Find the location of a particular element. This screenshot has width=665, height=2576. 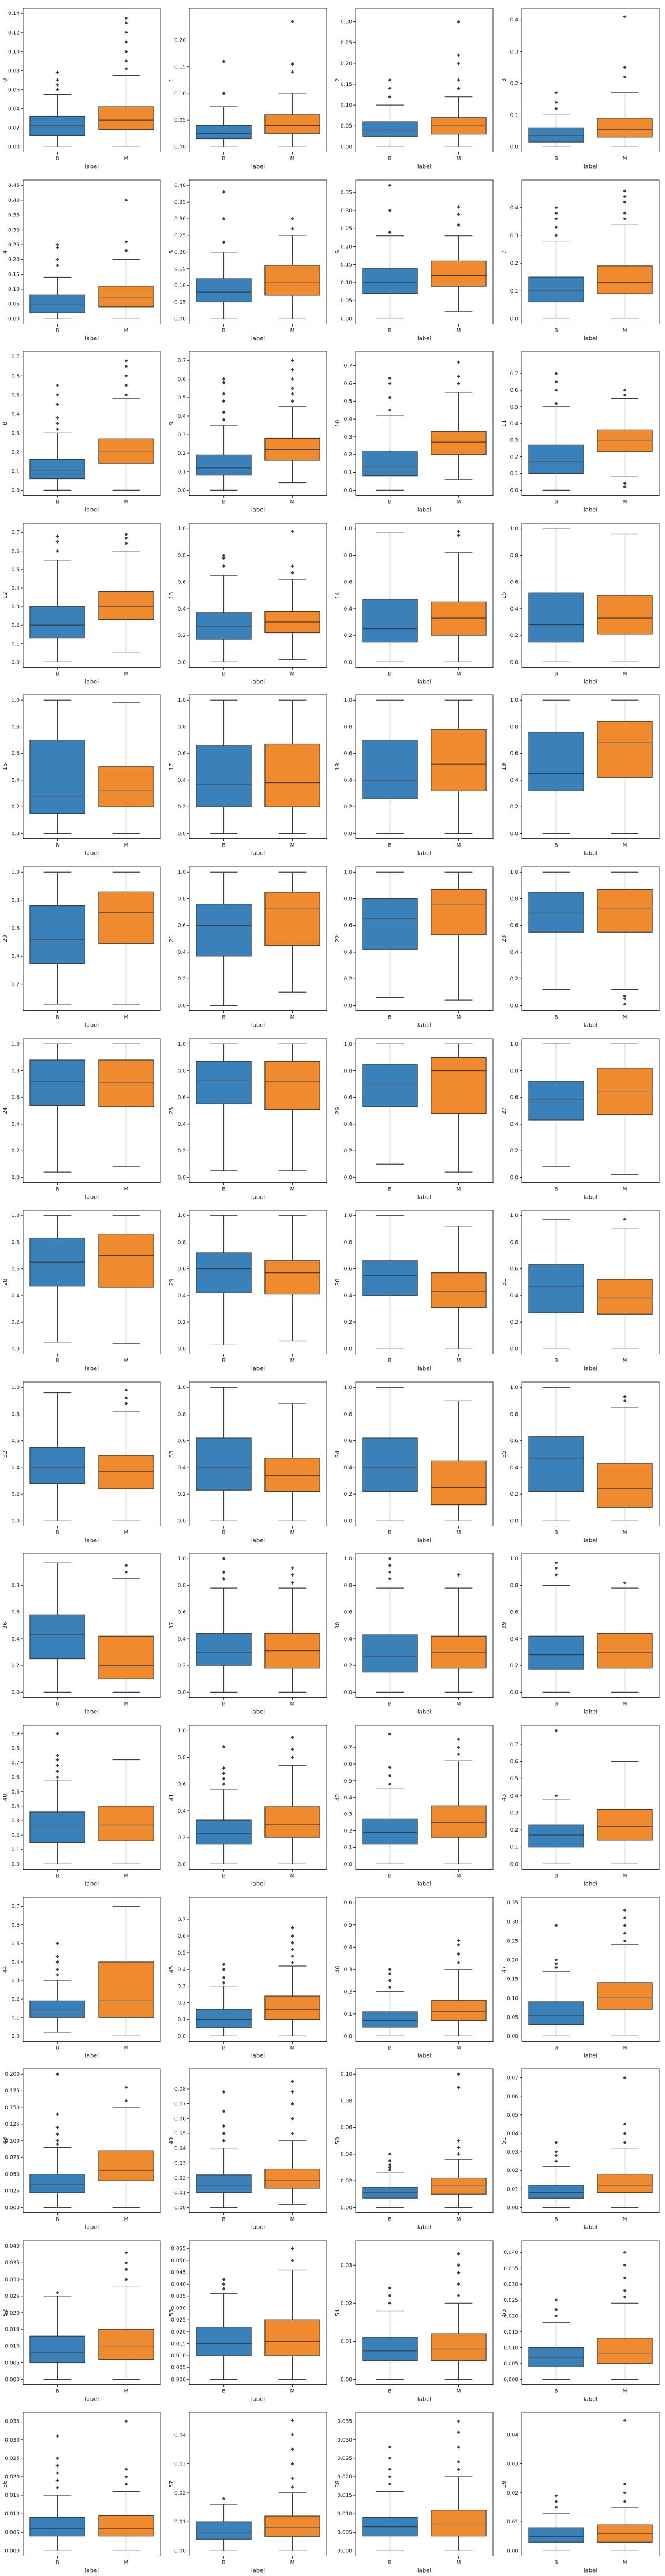

y-tick-label: 0.05 is located at coordinates (180, 302).